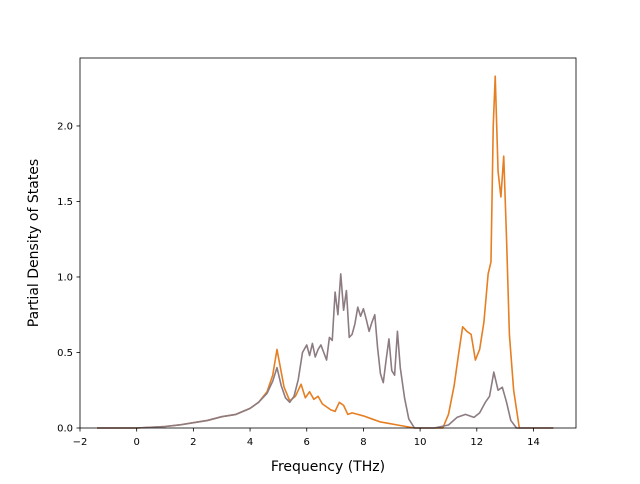 The width and height of the screenshot is (640, 484). What do you see at coordinates (363, 442) in the screenshot?
I see `x-tick-label: 8` at bounding box center [363, 442].